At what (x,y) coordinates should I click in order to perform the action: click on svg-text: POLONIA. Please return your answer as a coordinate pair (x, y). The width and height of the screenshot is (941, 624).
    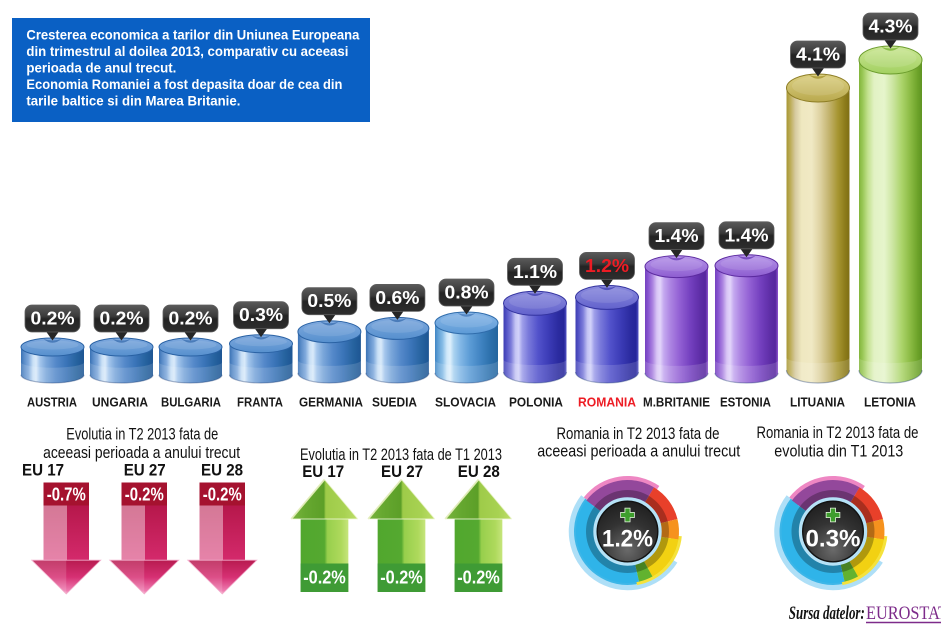
    Looking at the image, I should click on (536, 403).